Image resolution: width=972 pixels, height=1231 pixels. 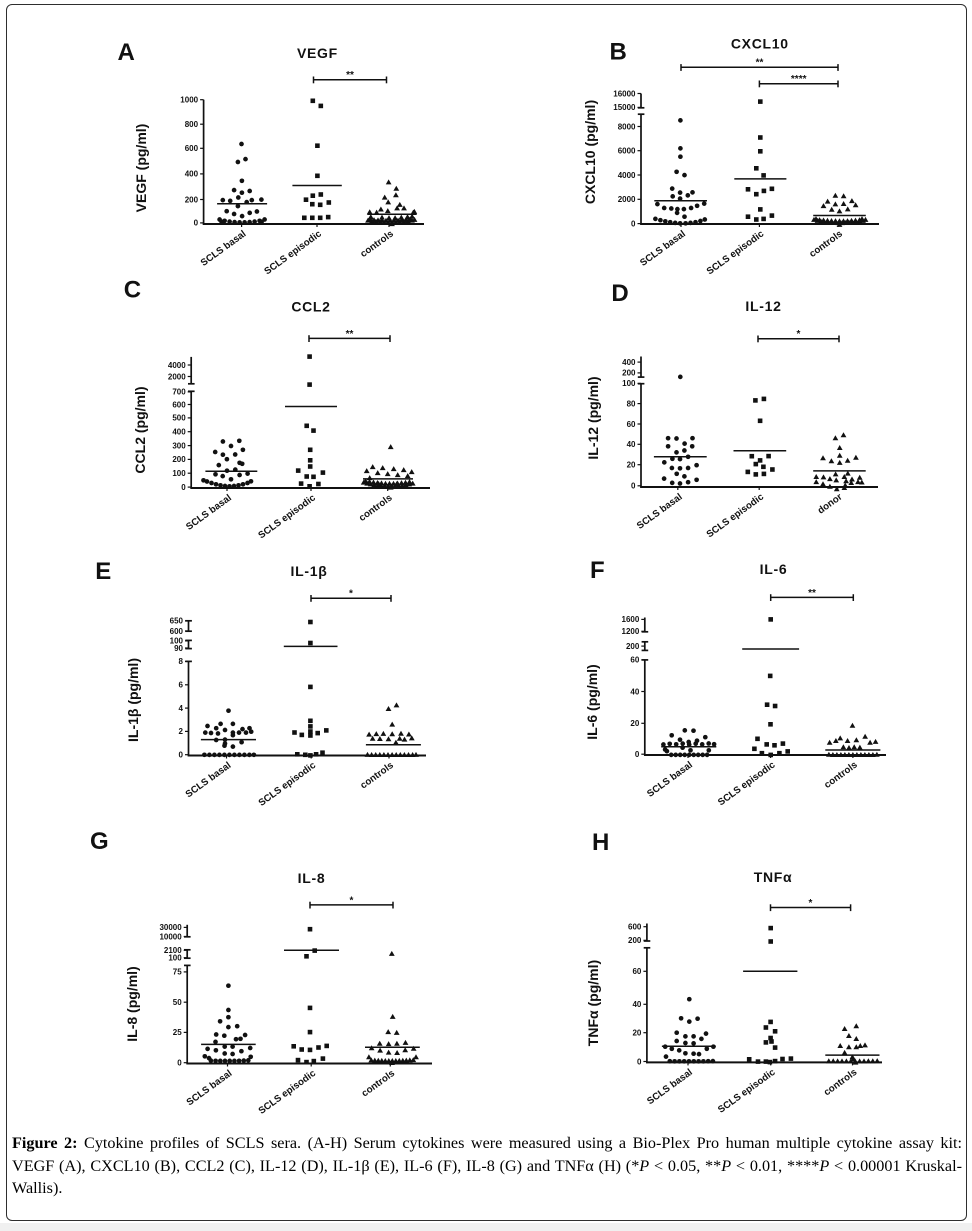 What do you see at coordinates (177, 621) in the screenshot?
I see `svg-text: 650` at bounding box center [177, 621].